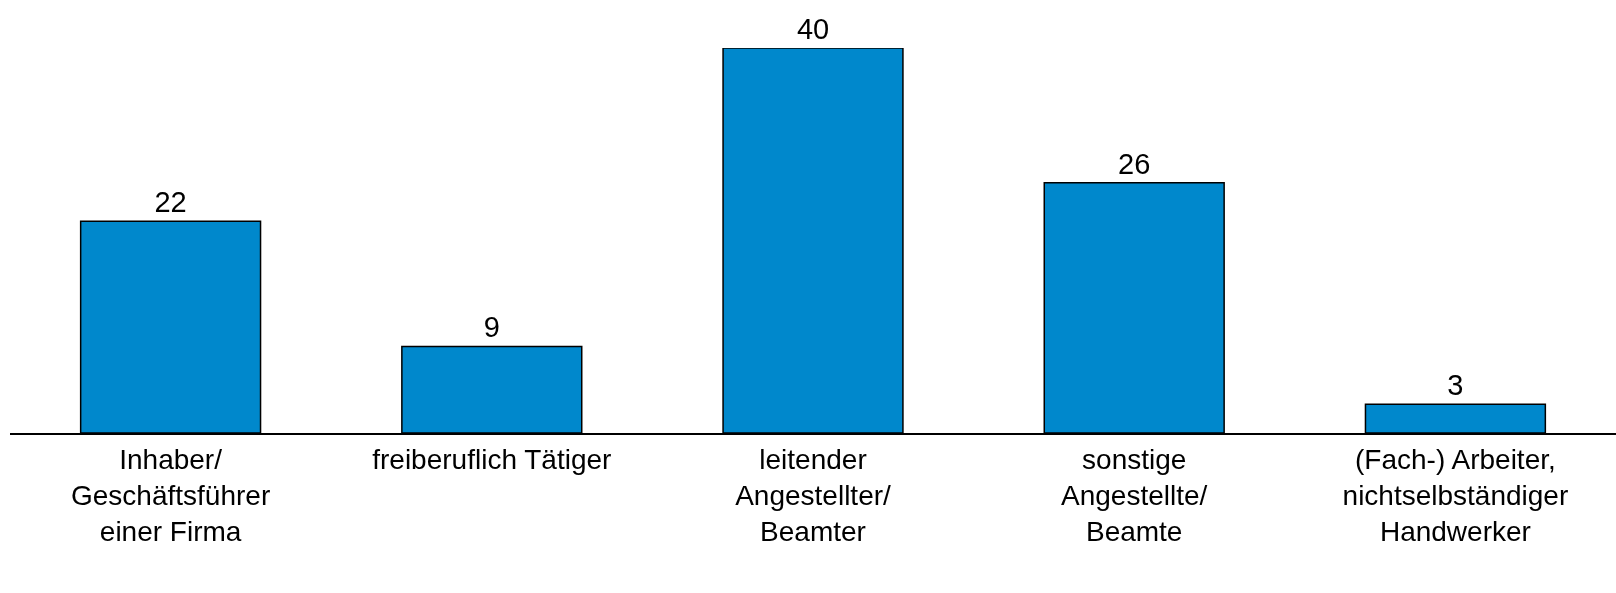 This screenshot has width=1616, height=593. Describe the element at coordinates (492, 459) in the screenshot. I see `x-tick-label: freiberuflich Tätiger` at that location.